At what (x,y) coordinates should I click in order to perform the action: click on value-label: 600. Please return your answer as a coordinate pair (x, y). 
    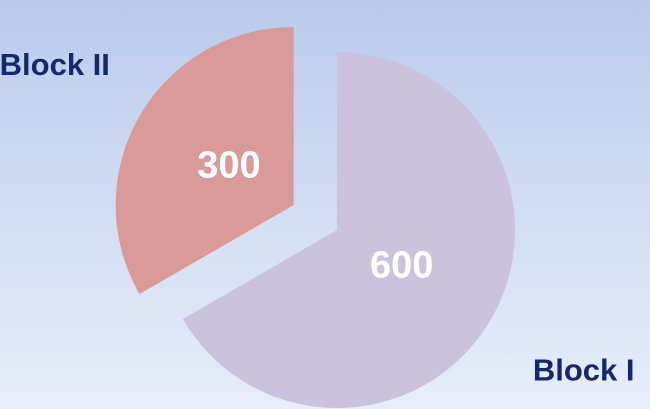
    Looking at the image, I should click on (401, 265).